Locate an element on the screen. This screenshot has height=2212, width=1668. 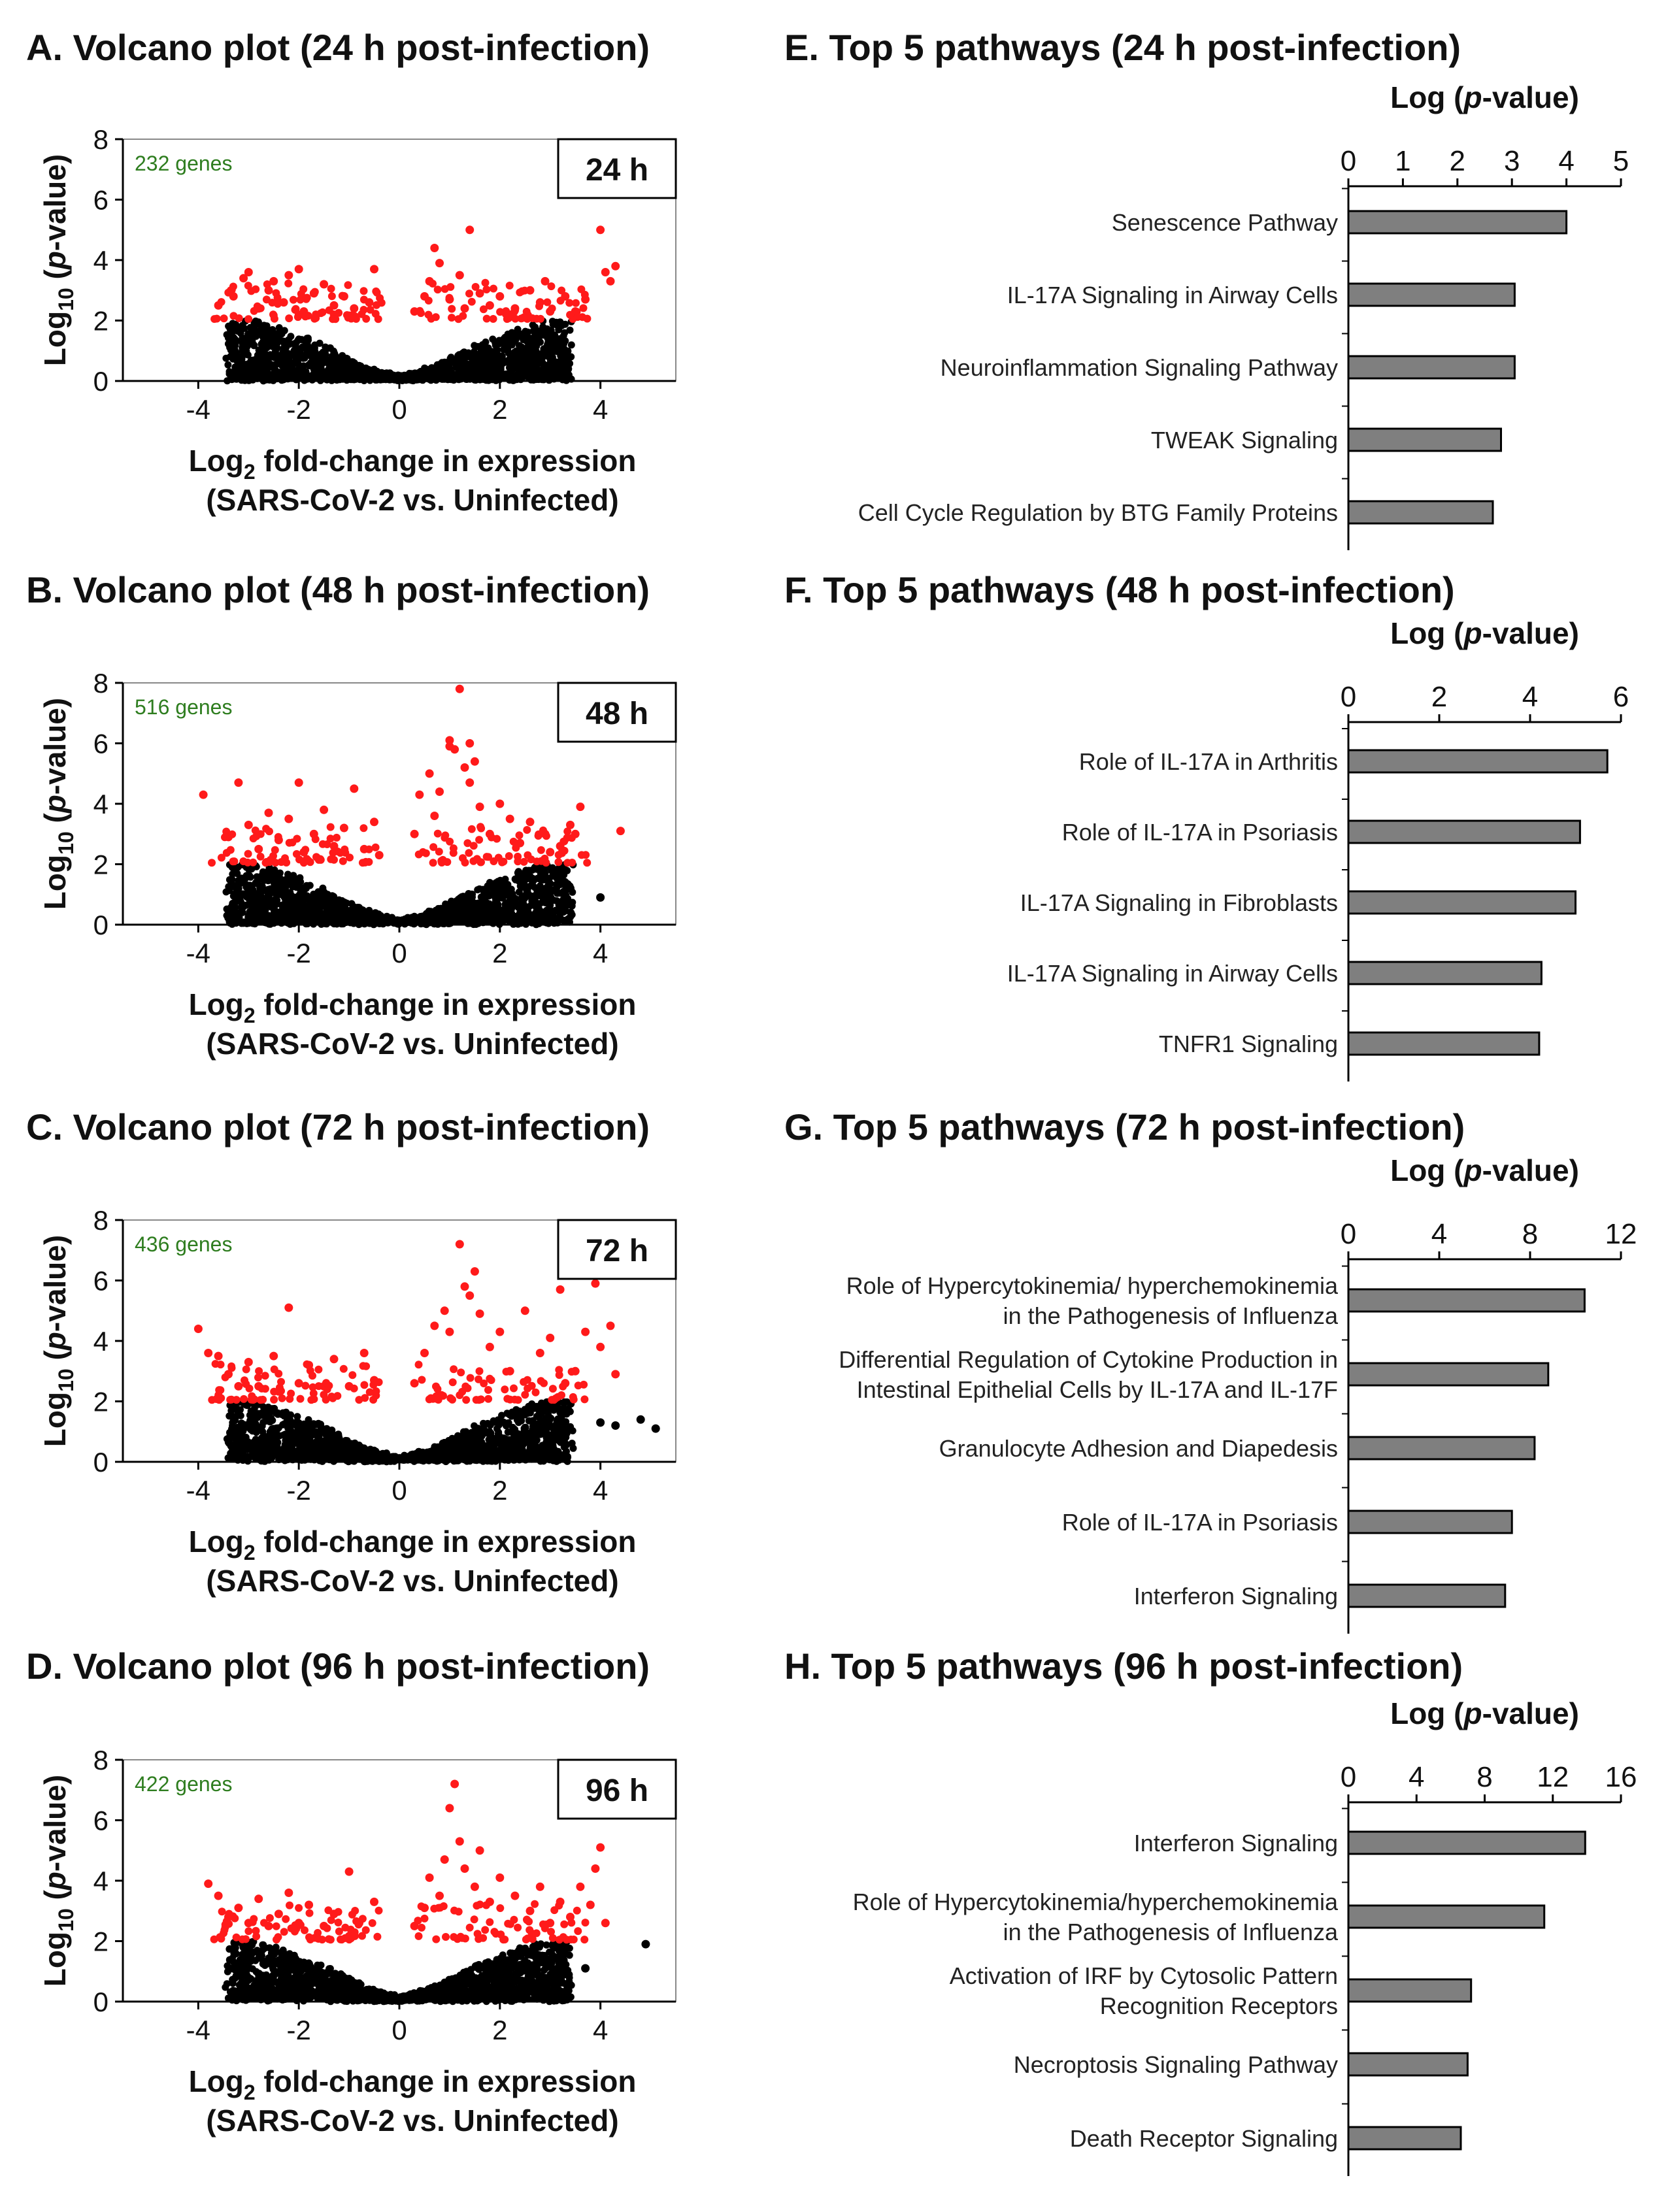
x-tick-label: 6 is located at coordinates (1621, 697).